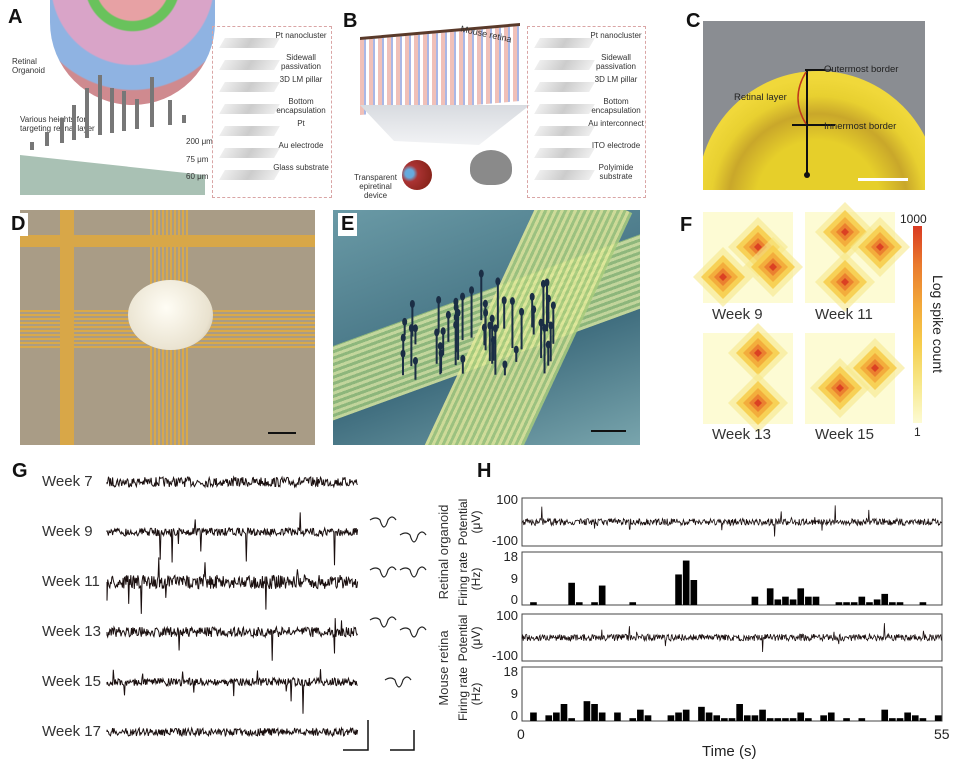 The image size is (965, 768). What do you see at coordinates (514, 599) in the screenshot?
I see `rate-tick: 0` at bounding box center [514, 599].